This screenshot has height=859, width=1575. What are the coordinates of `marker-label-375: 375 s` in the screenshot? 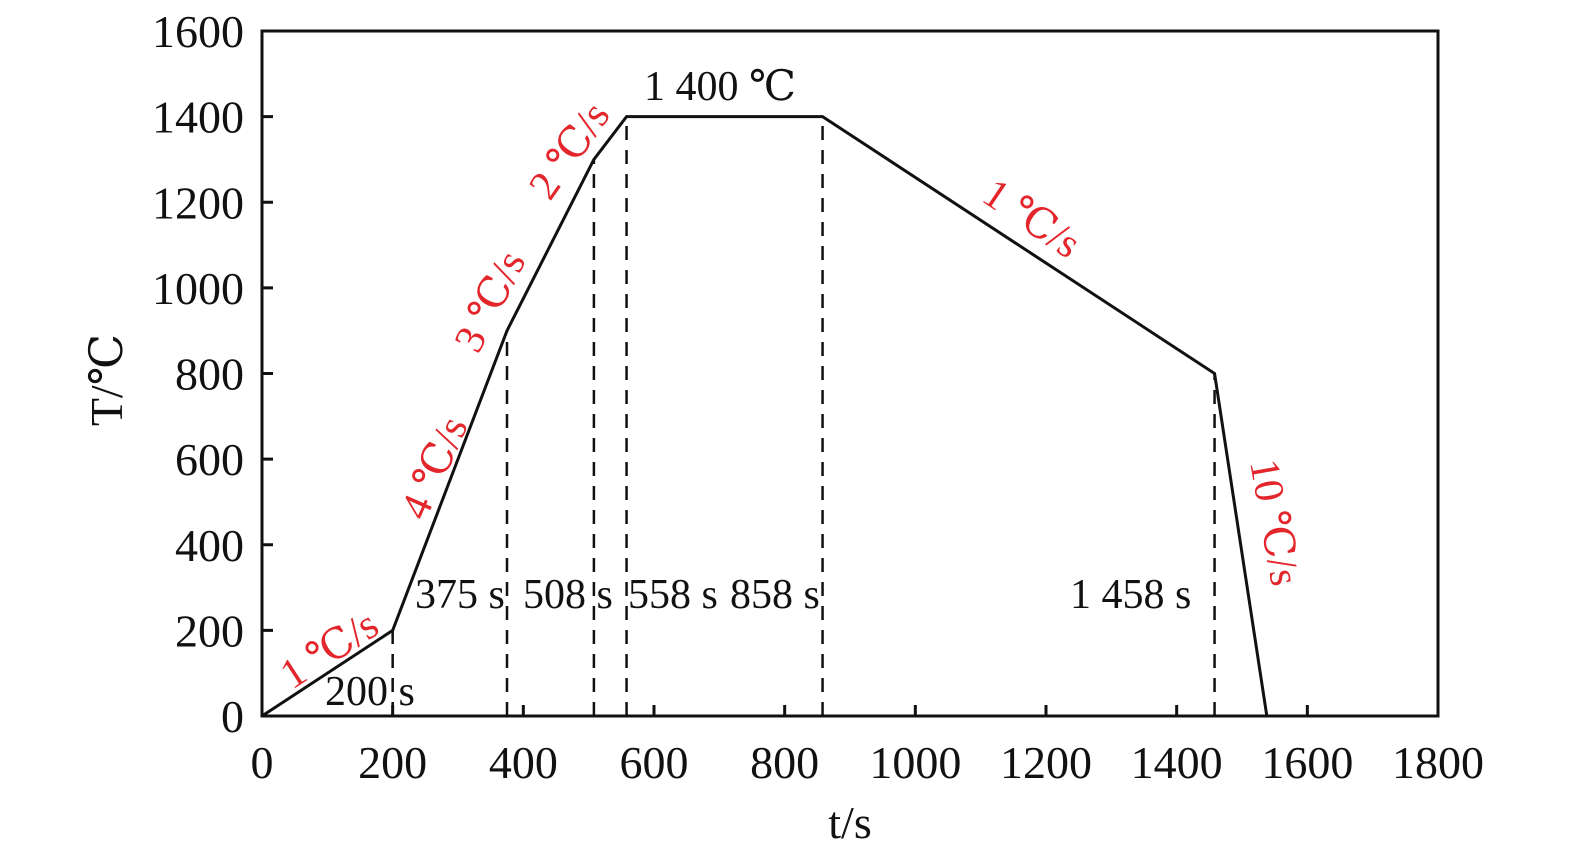 It's located at (460, 595).